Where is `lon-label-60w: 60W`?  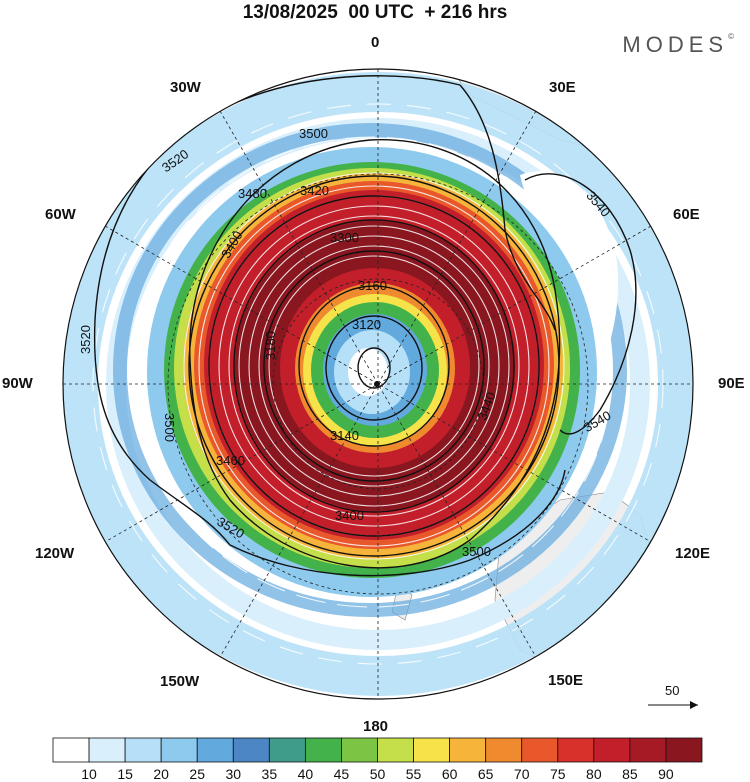
lon-label-60w: 60W is located at coordinates (60, 214).